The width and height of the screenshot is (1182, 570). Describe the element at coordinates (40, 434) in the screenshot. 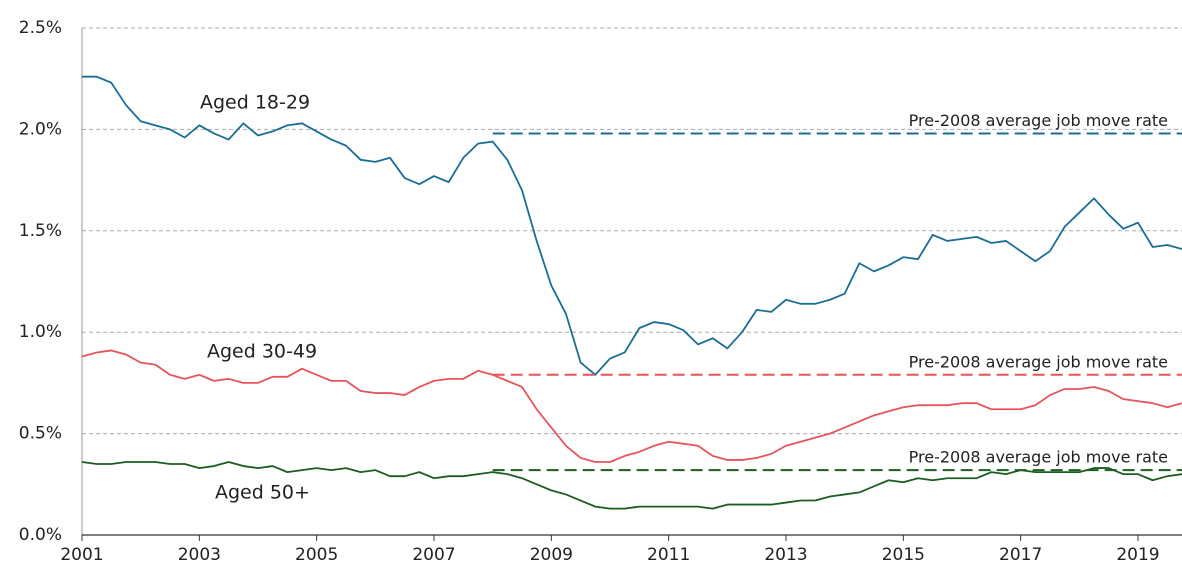

I see `y-tick-label: 0.5%` at that location.